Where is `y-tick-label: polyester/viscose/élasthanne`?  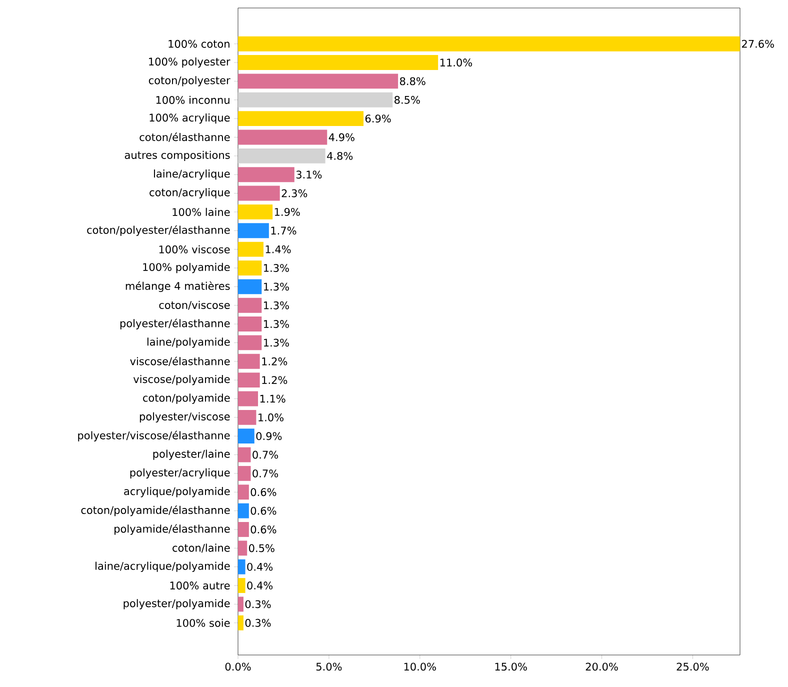
y-tick-label: polyester/viscose/élasthanne is located at coordinates (154, 436).